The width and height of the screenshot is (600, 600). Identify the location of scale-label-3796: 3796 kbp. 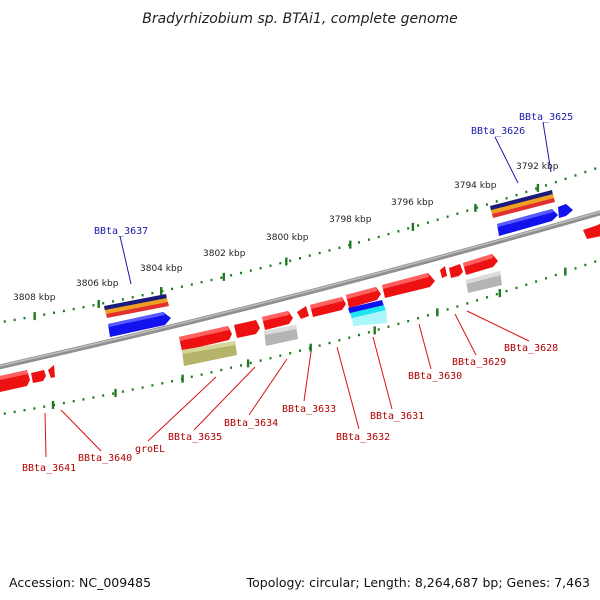
(412, 203).